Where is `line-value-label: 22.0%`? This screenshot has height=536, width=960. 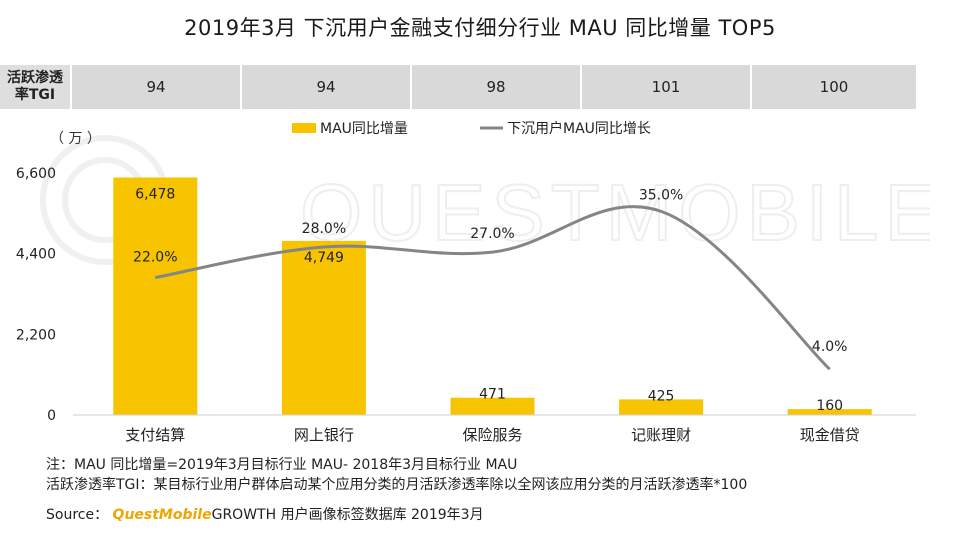 line-value-label: 22.0% is located at coordinates (155, 258).